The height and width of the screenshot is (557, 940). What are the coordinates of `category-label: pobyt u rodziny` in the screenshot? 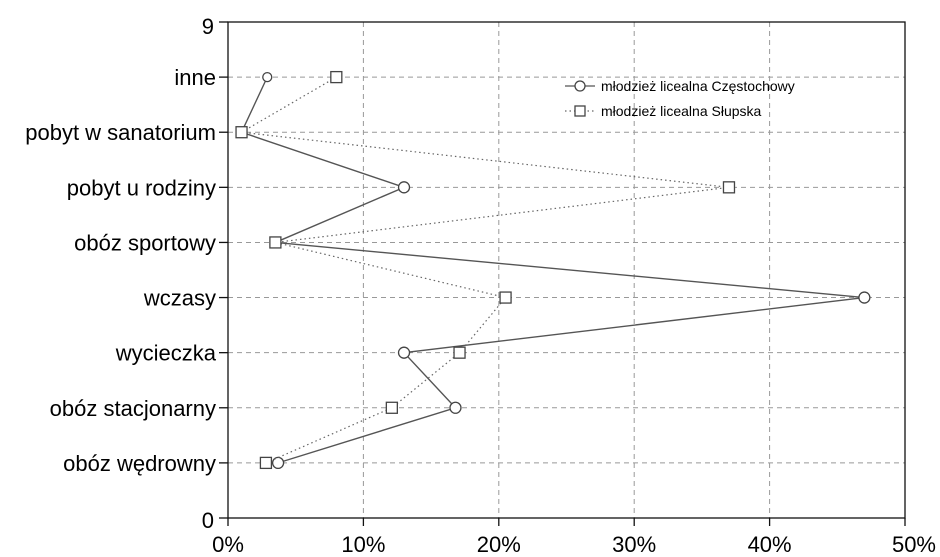 It's located at (141, 187).